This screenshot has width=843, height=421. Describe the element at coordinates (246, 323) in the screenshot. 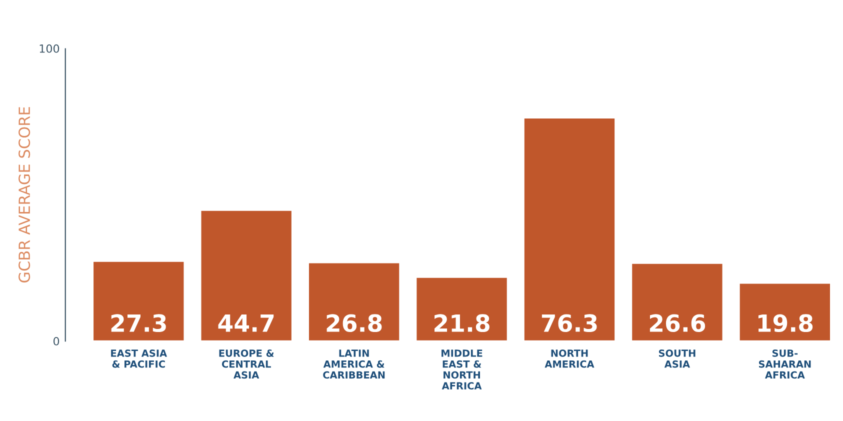

I see `data-label: 44.7` at that location.